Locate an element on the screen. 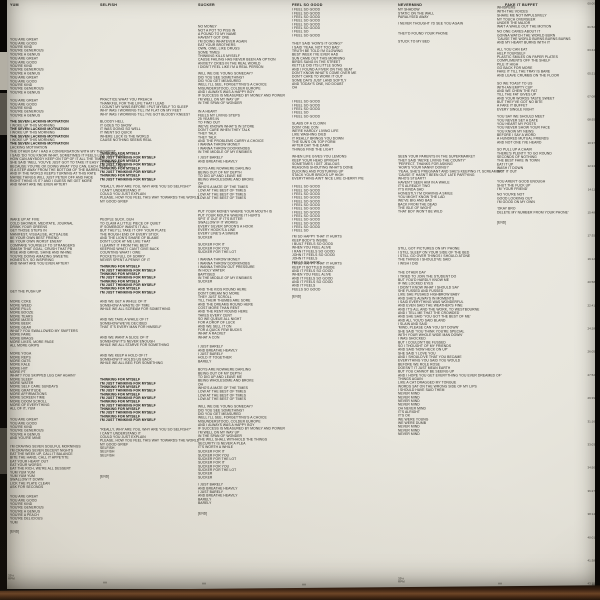  lyric-line: YOU'RE GENEROUS is located at coordinates (26, 50).